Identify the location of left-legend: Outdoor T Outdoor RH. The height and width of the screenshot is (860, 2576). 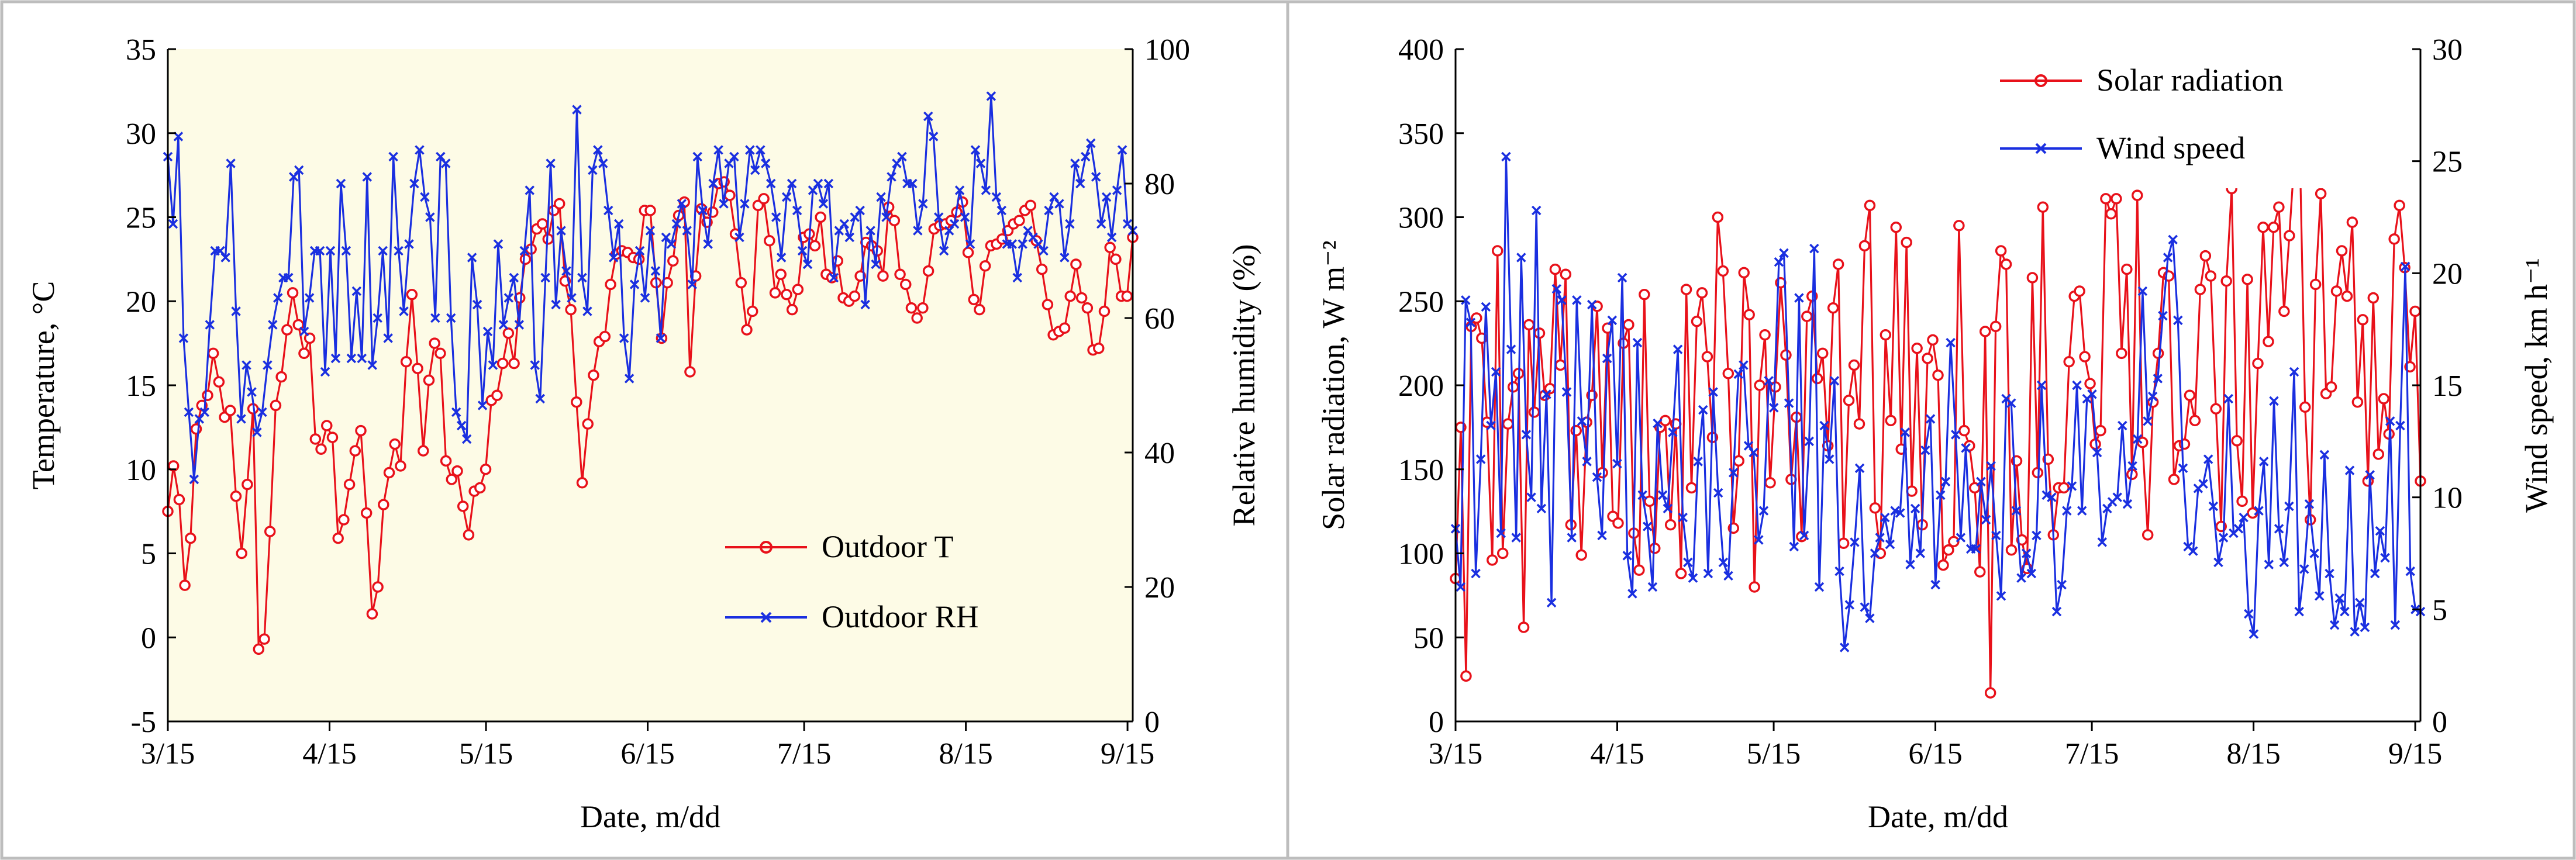
(852, 581).